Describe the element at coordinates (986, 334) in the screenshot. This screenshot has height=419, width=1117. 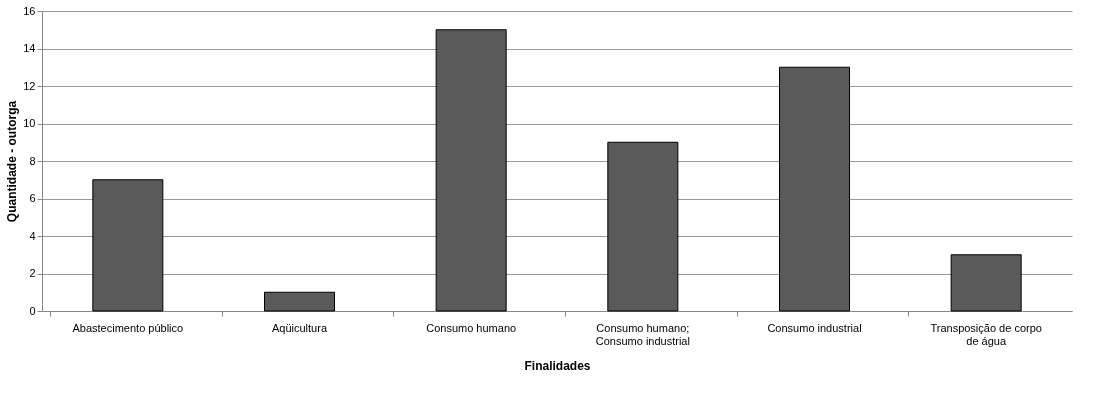
I see `x-tick-label: Transposição de corpo de água` at that location.